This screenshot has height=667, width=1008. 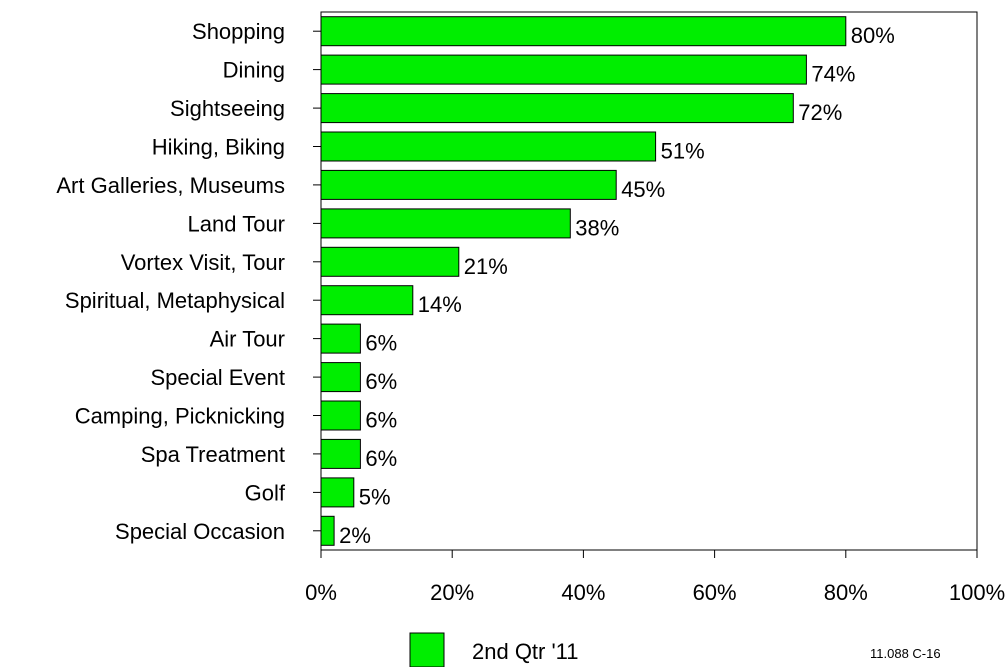 What do you see at coordinates (486, 266) in the screenshot?
I see `value-label: 21%` at bounding box center [486, 266].